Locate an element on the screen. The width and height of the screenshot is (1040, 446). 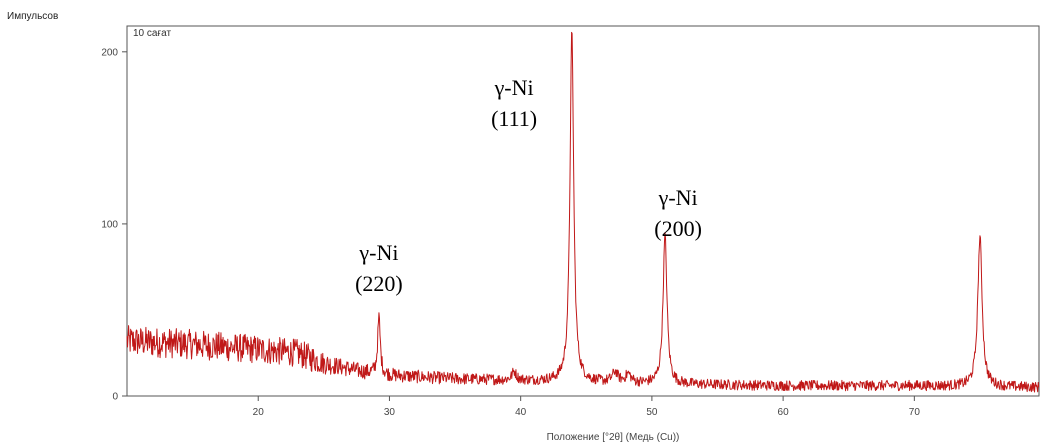
x-axis: 20 30 40 50 60 70 is located at coordinates (587, 407).